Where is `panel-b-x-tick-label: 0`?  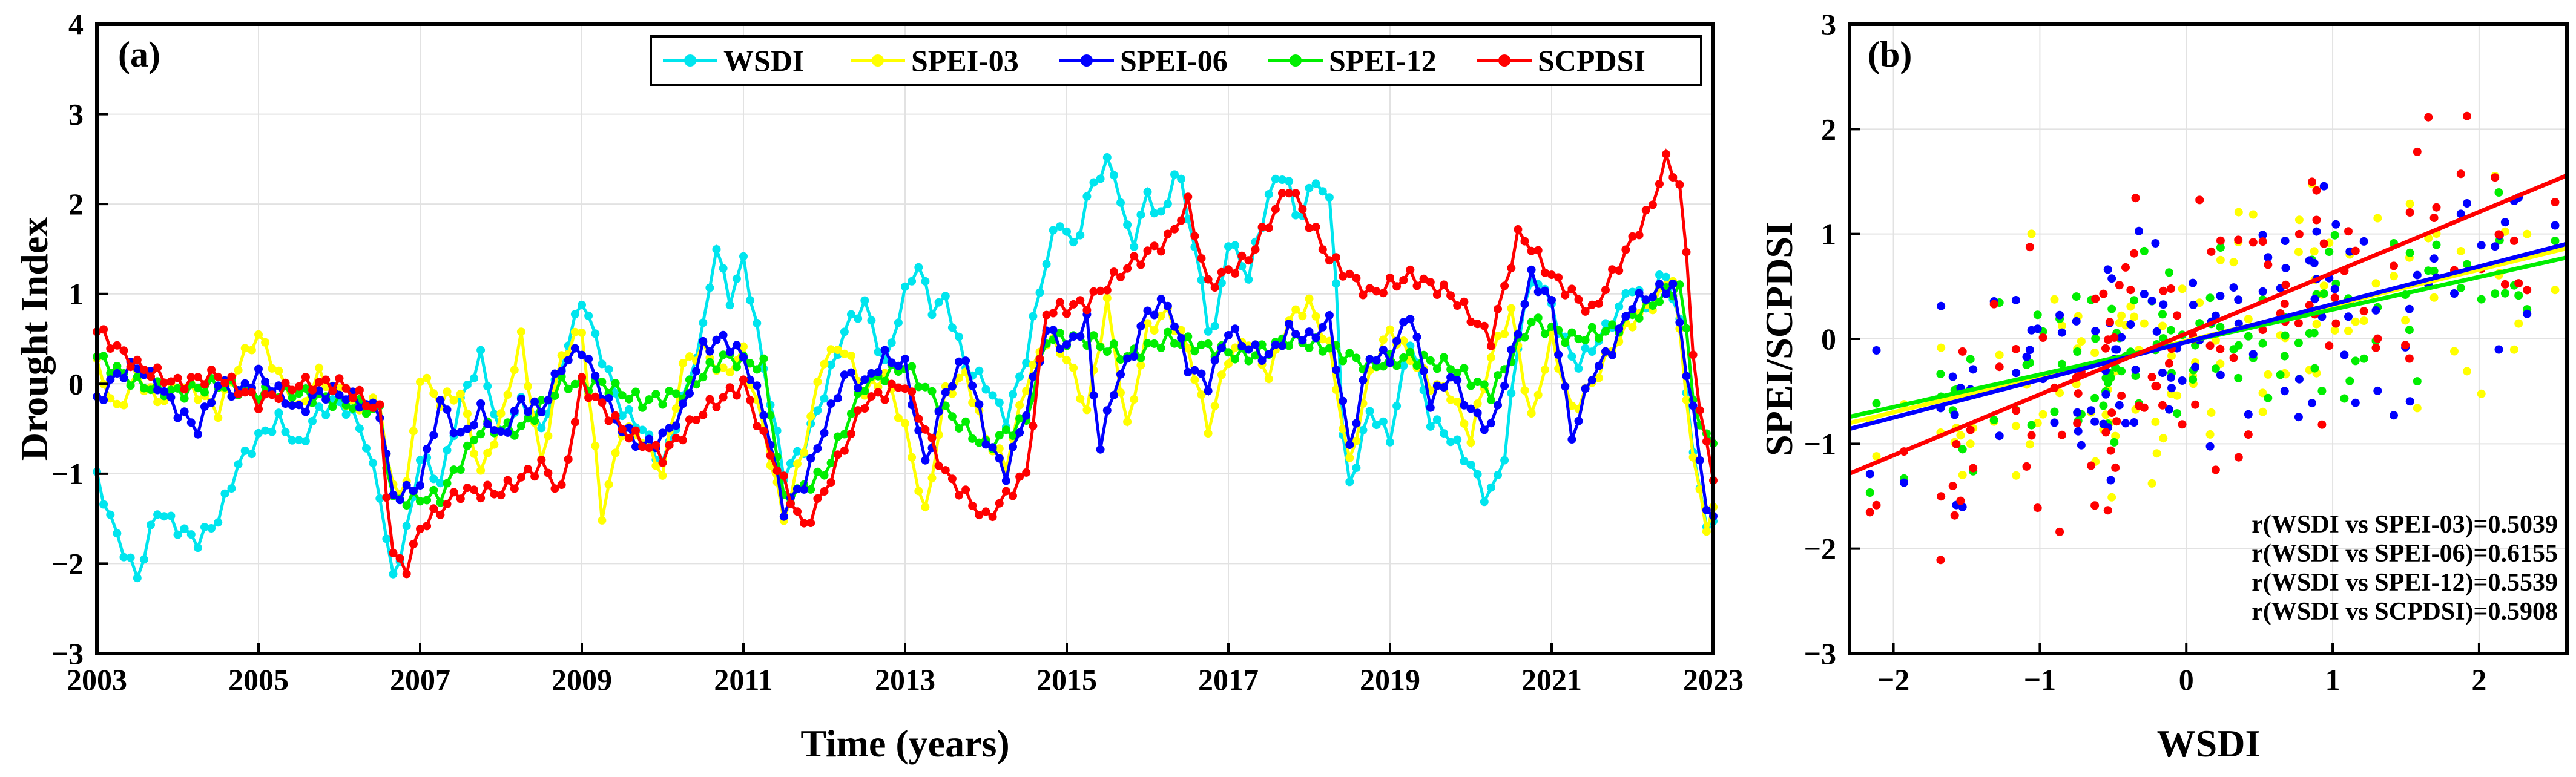
panel-b-x-tick-label: 0 is located at coordinates (2186, 680).